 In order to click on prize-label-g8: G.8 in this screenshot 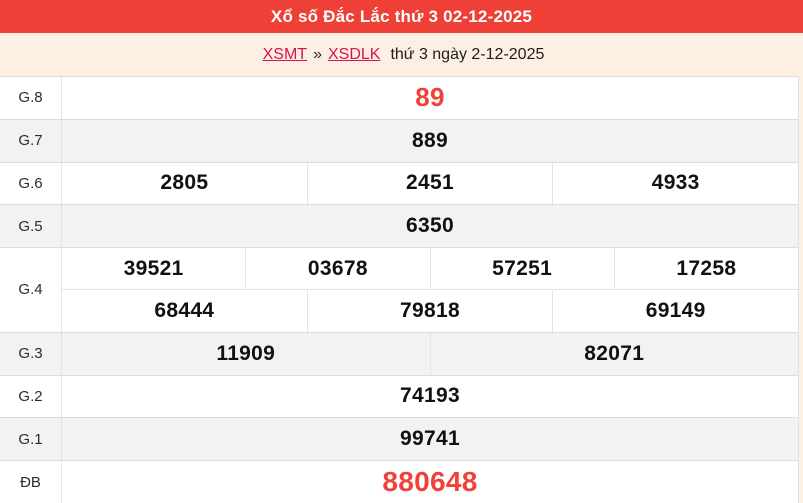, I will do `click(31, 98)`.